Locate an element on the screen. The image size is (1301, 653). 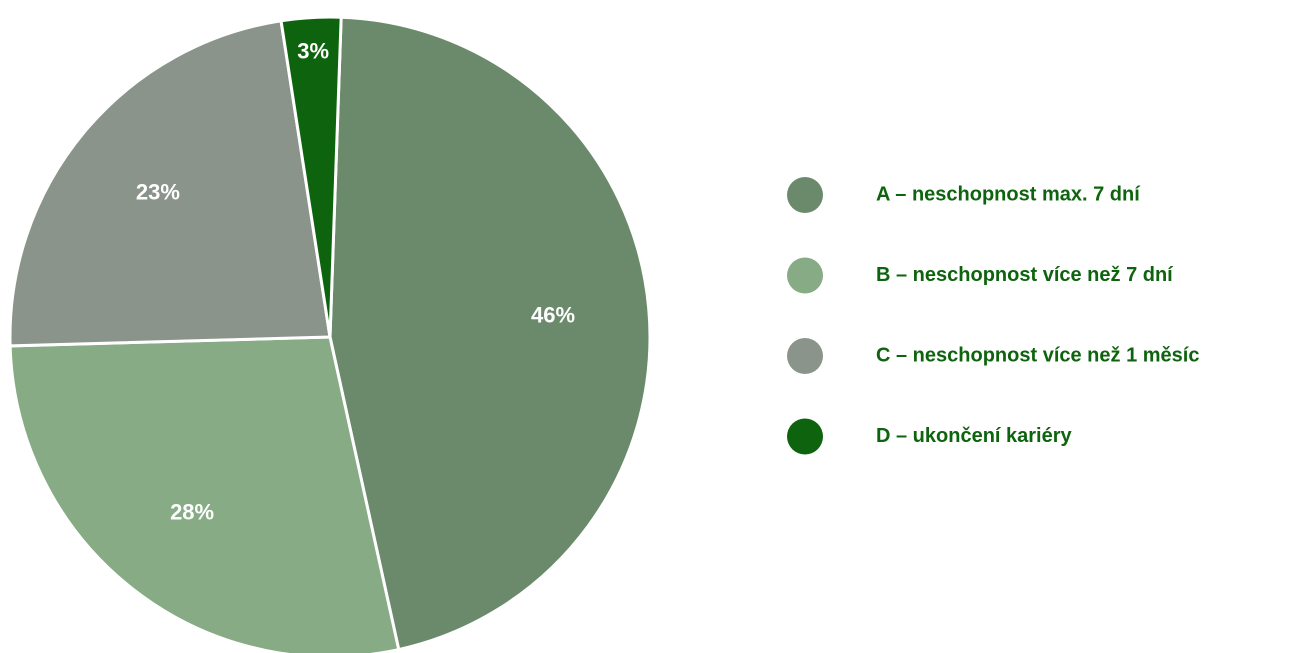
slice-label: 46% is located at coordinates (553, 315).